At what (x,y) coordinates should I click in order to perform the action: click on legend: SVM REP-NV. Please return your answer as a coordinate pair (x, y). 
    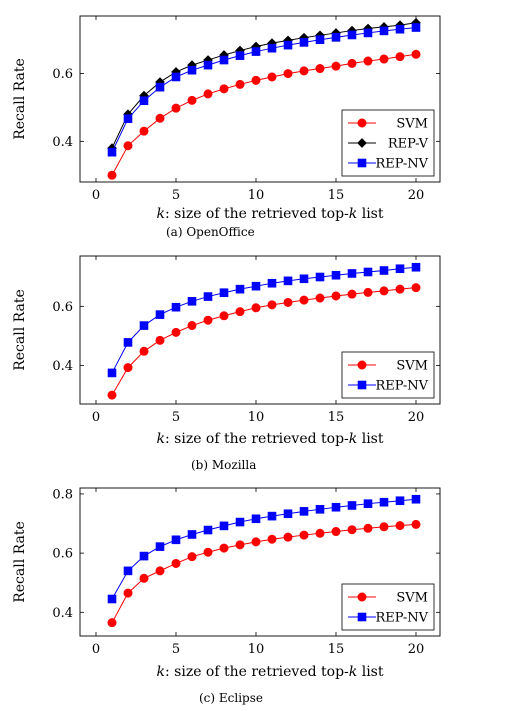
    Looking at the image, I should click on (388, 607).